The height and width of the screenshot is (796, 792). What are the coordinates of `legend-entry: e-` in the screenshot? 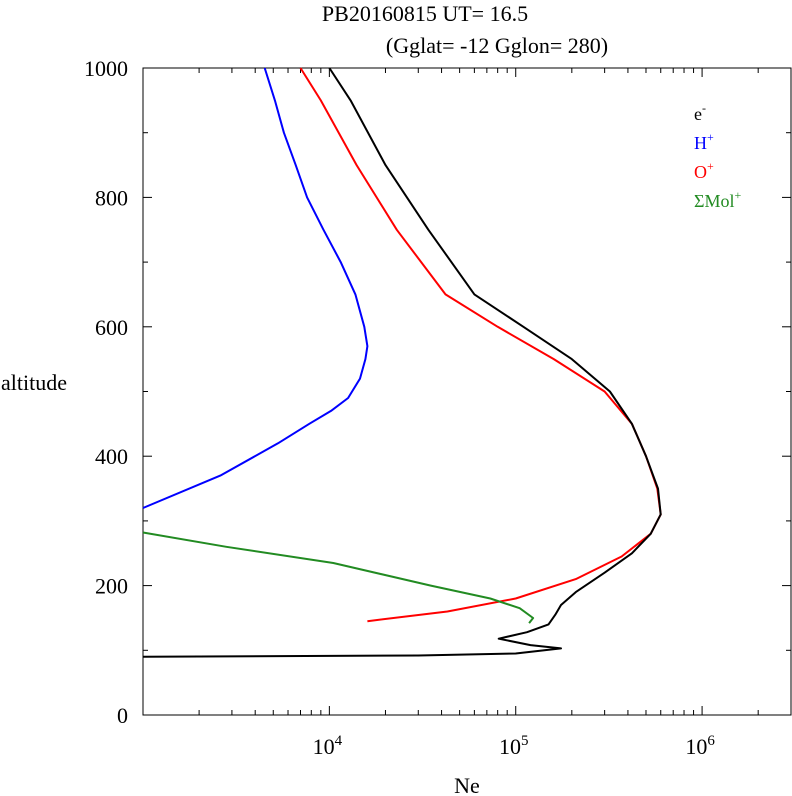 It's located at (700, 112).